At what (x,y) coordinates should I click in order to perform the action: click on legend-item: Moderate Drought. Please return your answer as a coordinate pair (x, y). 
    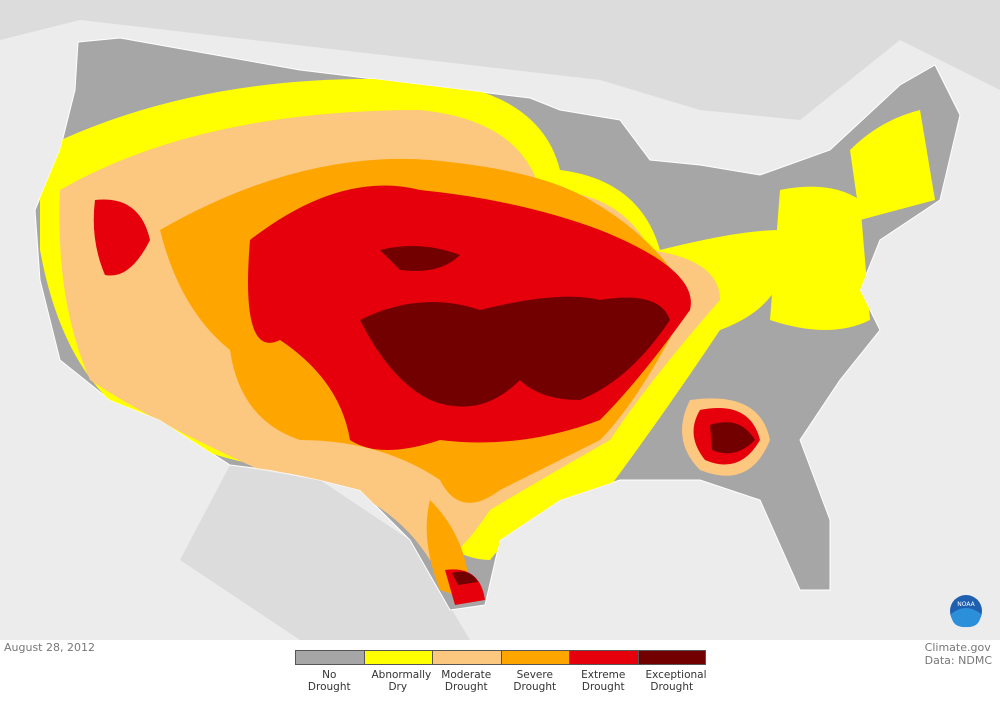
    Looking at the image, I should click on (466, 671).